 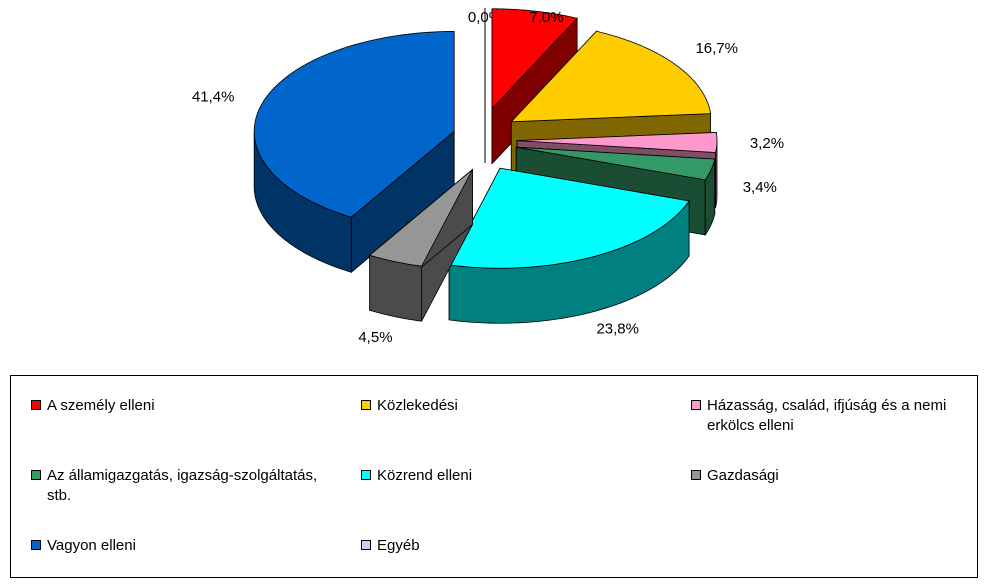 I want to click on data-label: 41,4%, so click(x=213, y=96).